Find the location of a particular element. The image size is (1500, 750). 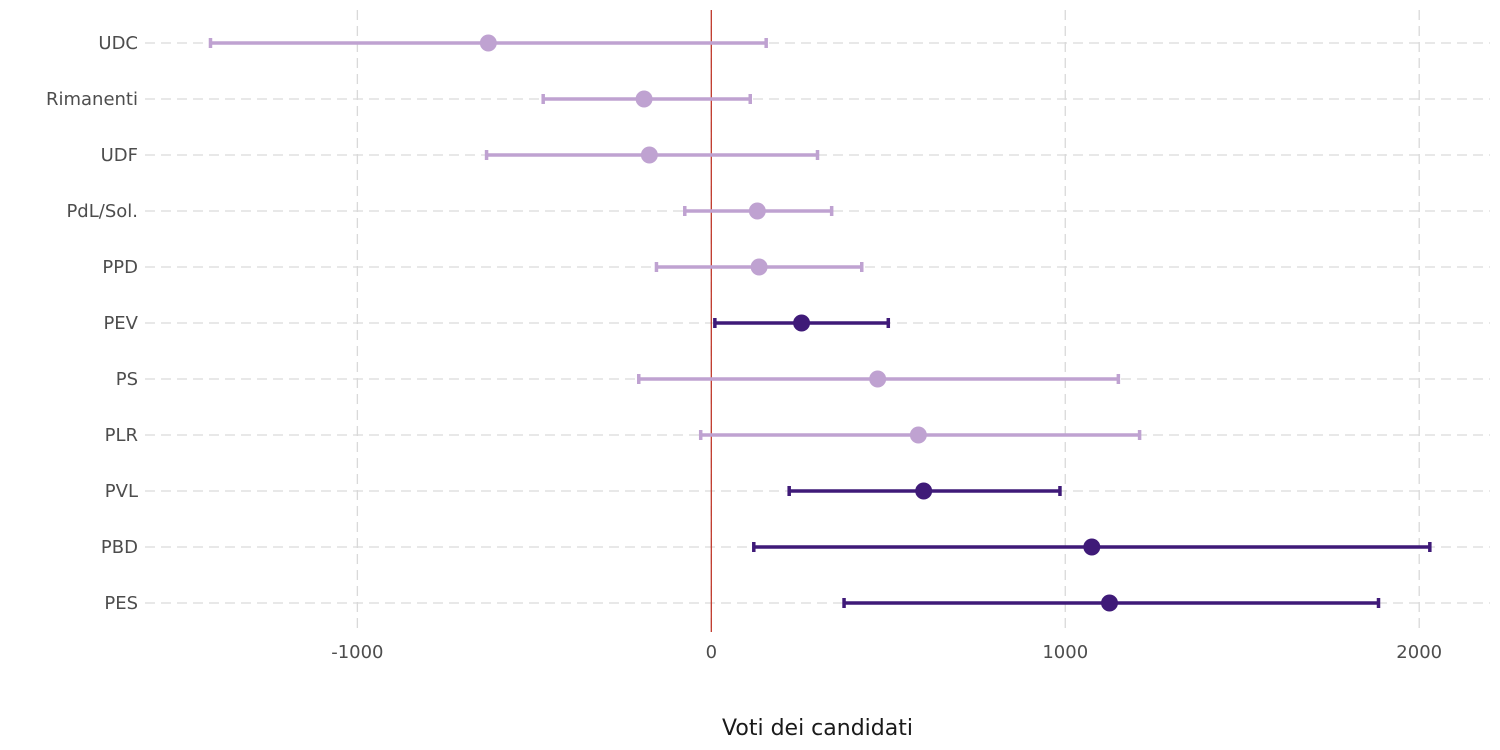

x-tick-label: 2000 is located at coordinates (1419, 652).